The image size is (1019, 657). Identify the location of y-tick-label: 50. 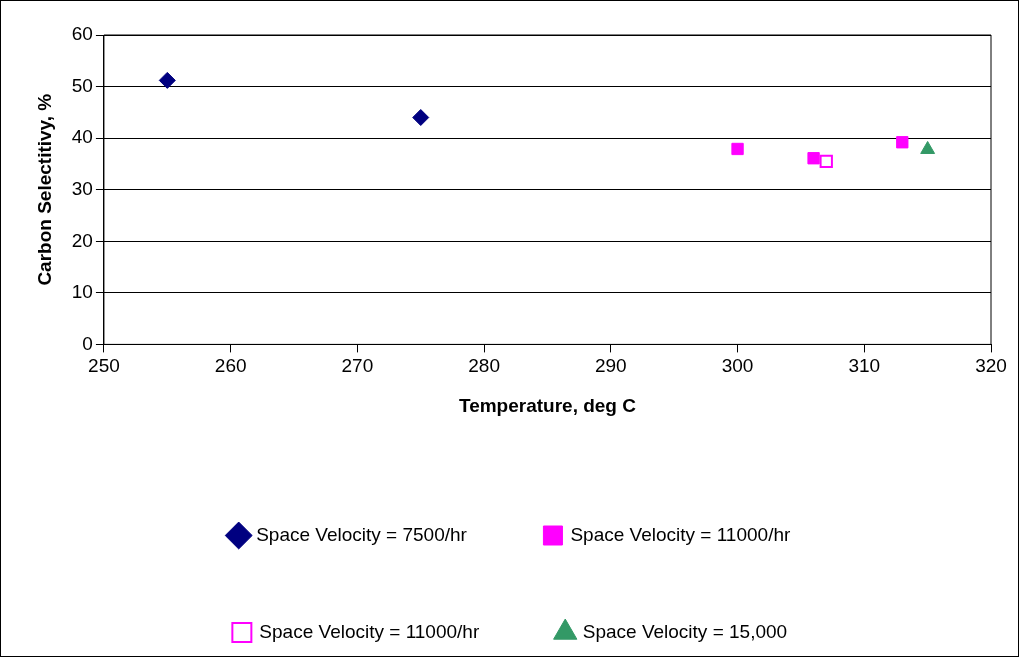
(82, 85).